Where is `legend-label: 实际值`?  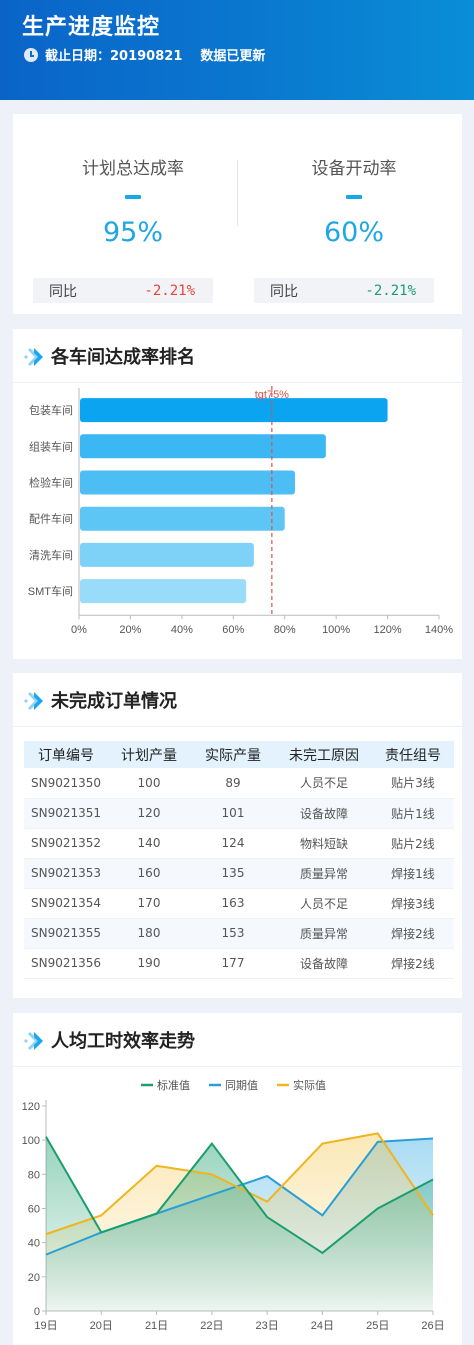
legend-label: 实际值 is located at coordinates (309, 1085).